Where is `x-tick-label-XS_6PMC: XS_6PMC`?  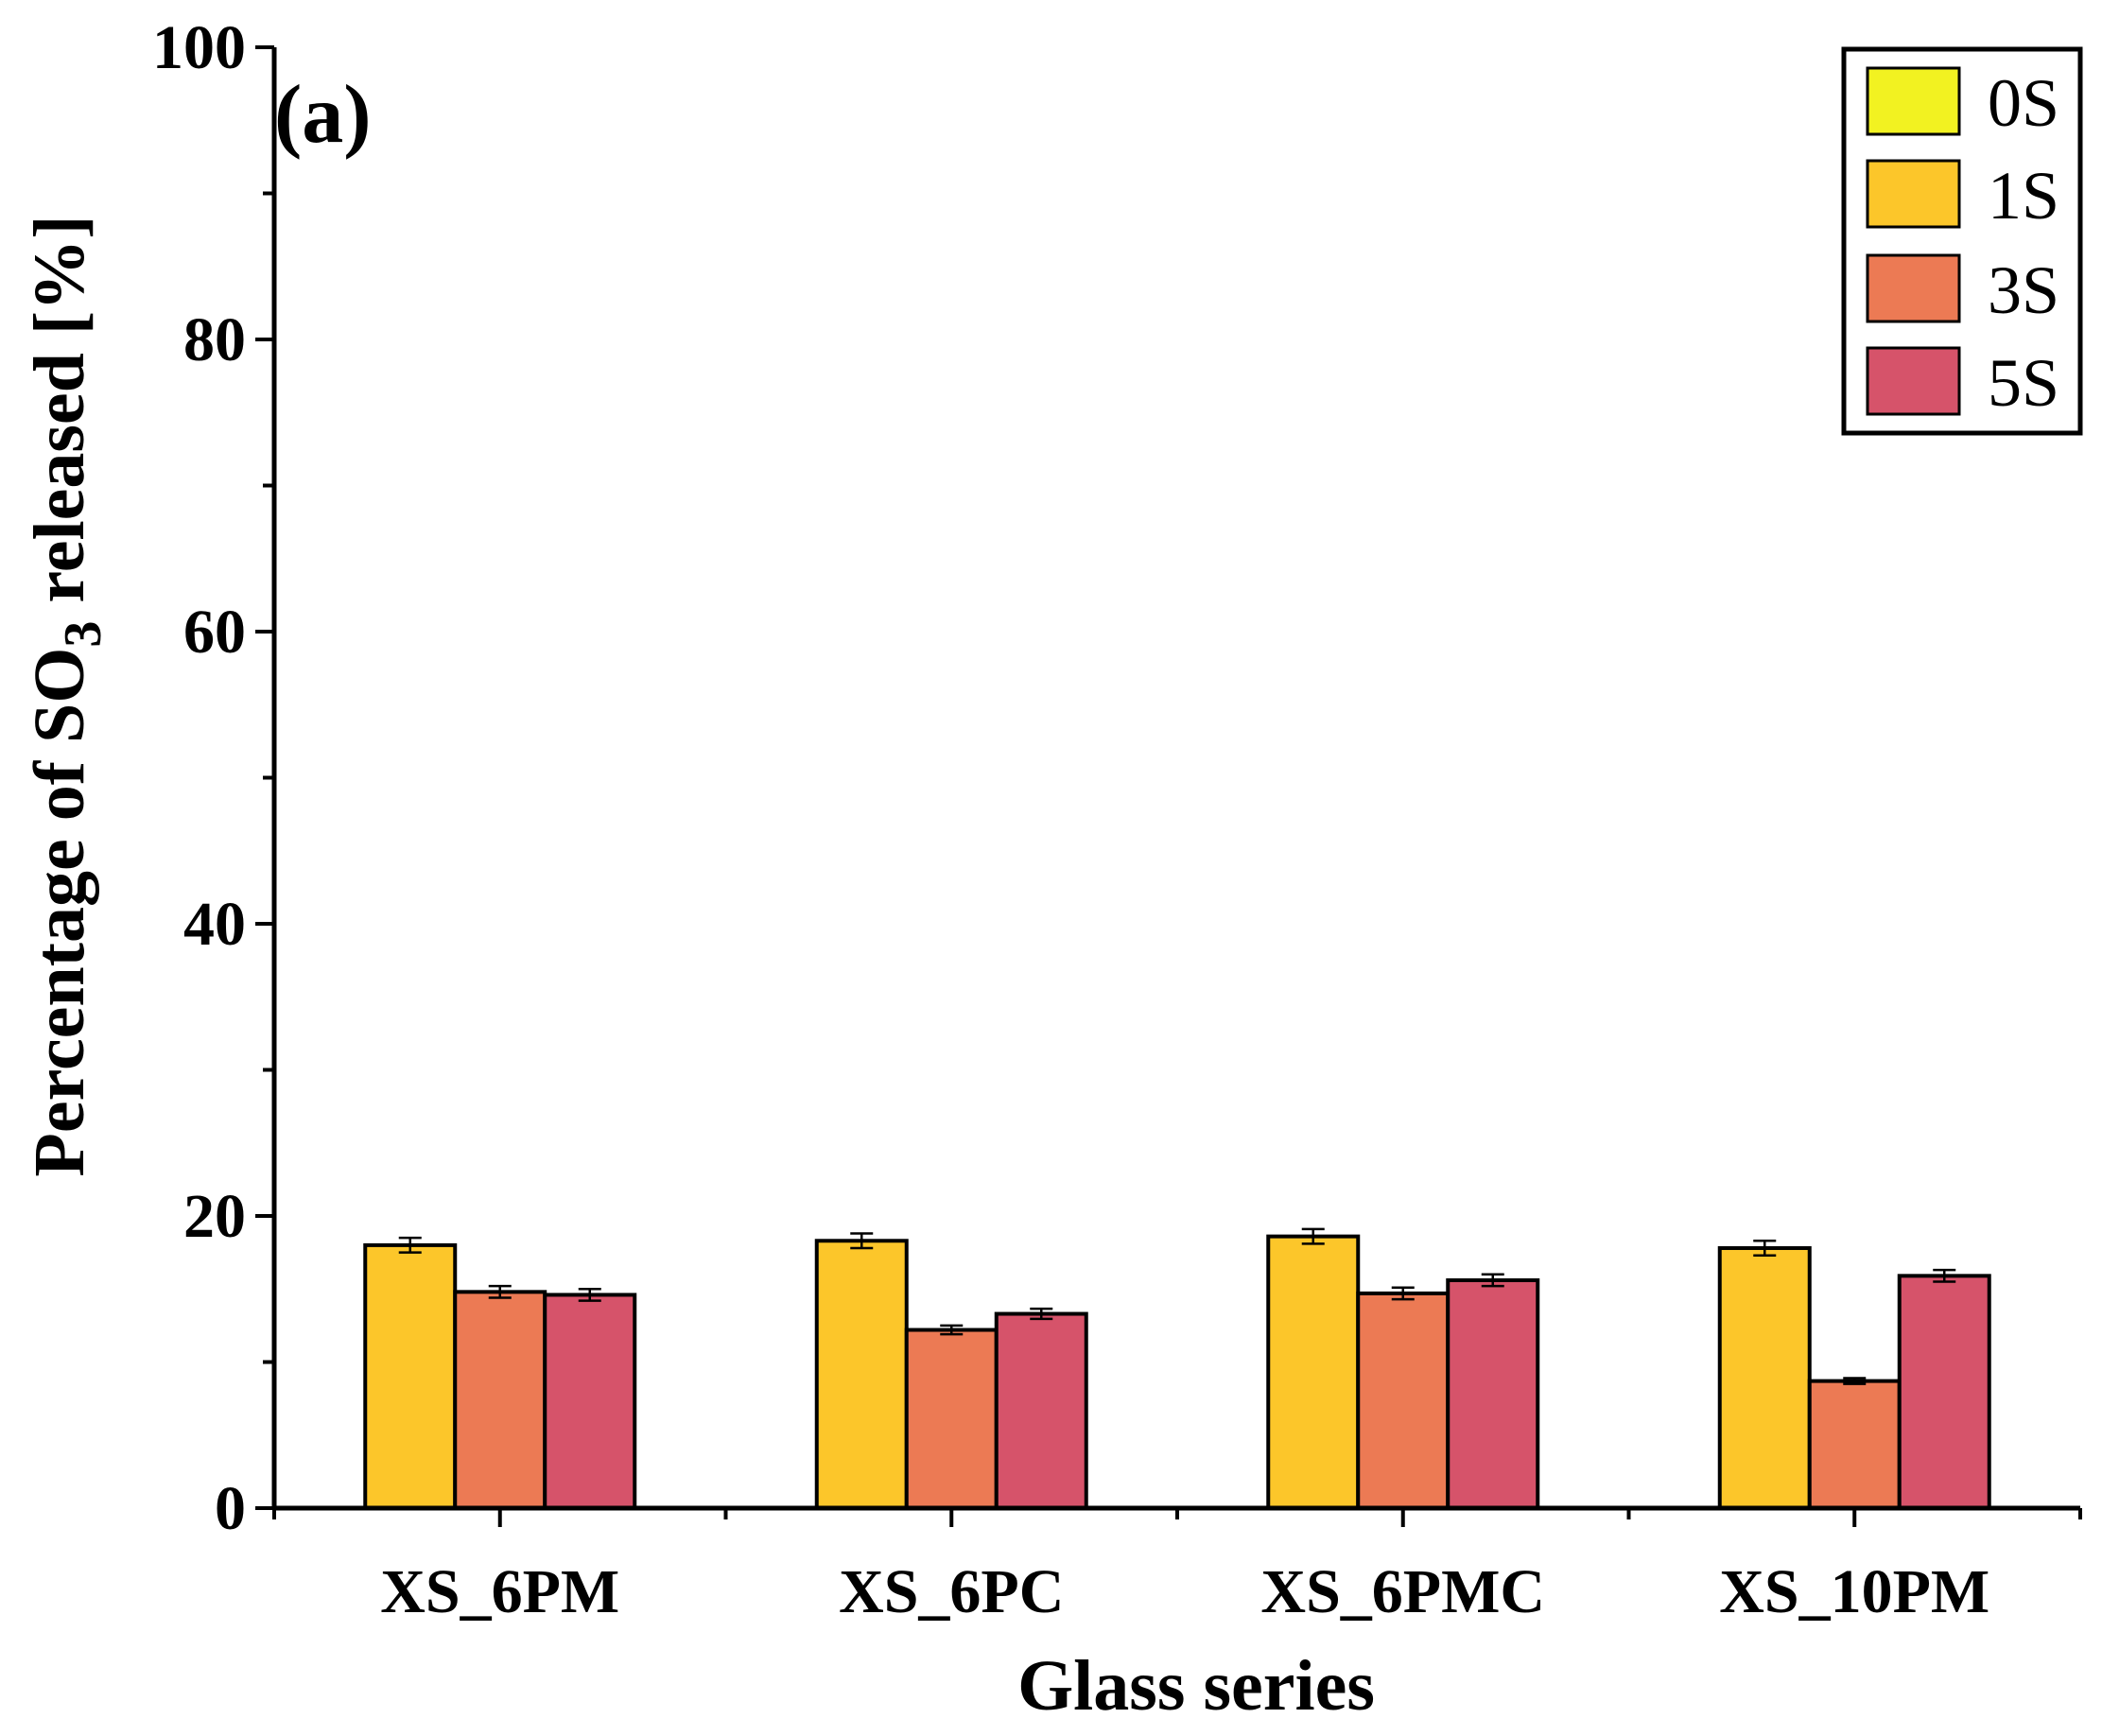
x-tick-label-XS_6PMC: XS_6PMC is located at coordinates (1402, 1591).